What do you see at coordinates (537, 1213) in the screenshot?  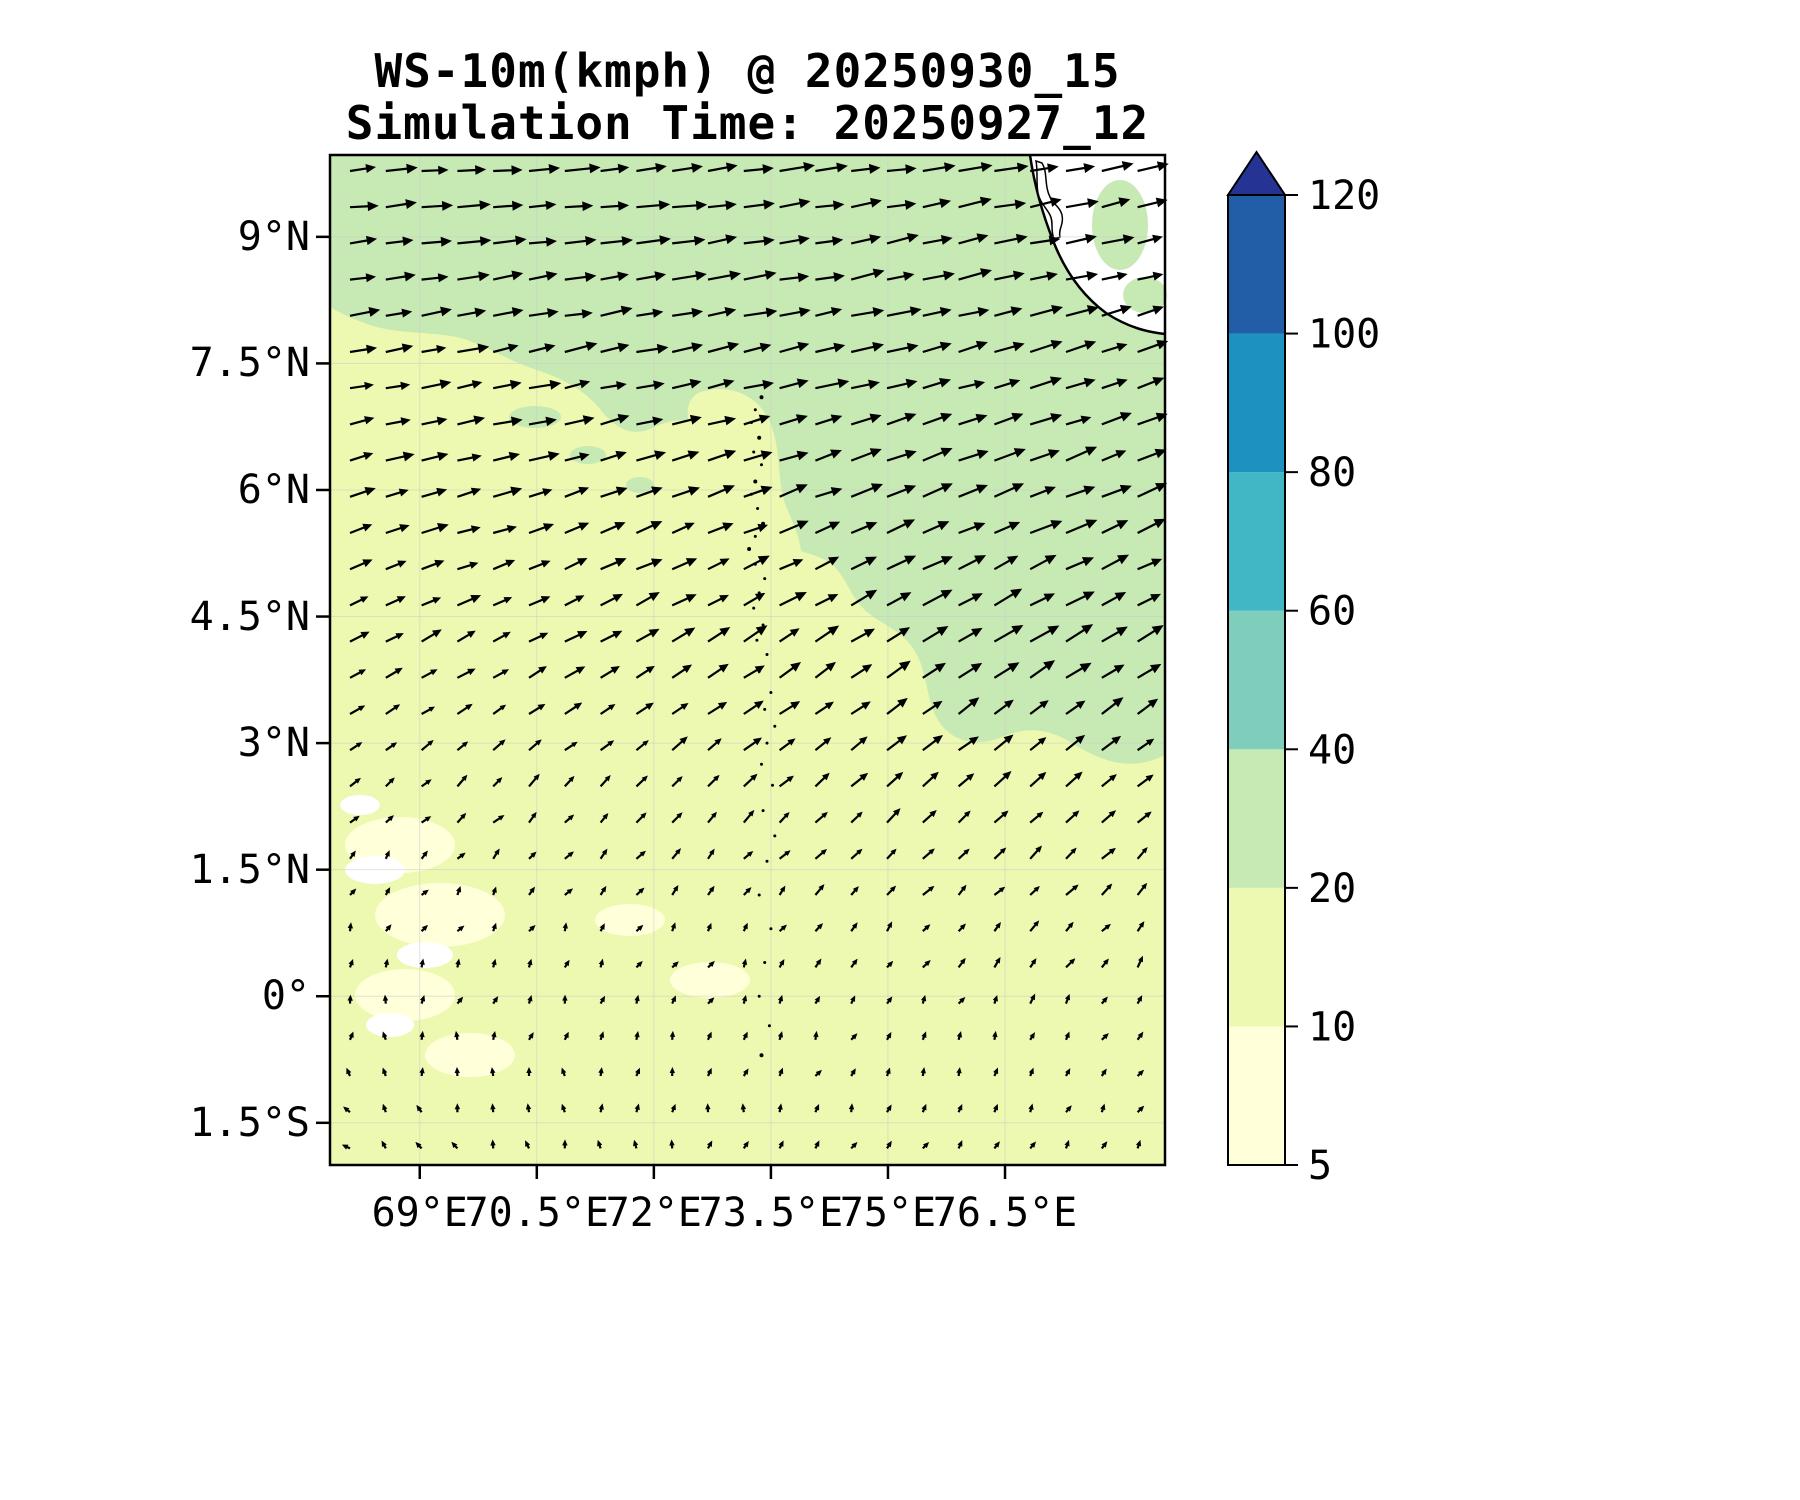 I see `x-tick-label: 70.5°E` at bounding box center [537, 1213].